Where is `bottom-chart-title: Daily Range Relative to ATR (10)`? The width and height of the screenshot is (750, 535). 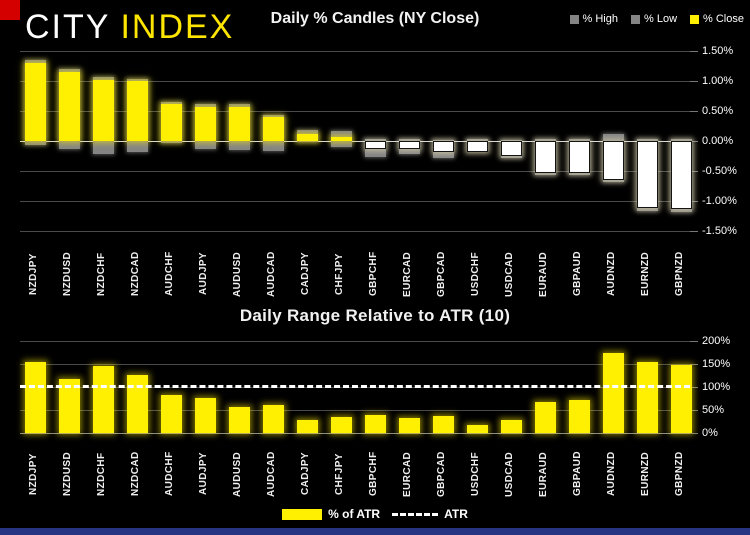
bottom-chart-title: Daily Range Relative to ATR (10) is located at coordinates (375, 315).